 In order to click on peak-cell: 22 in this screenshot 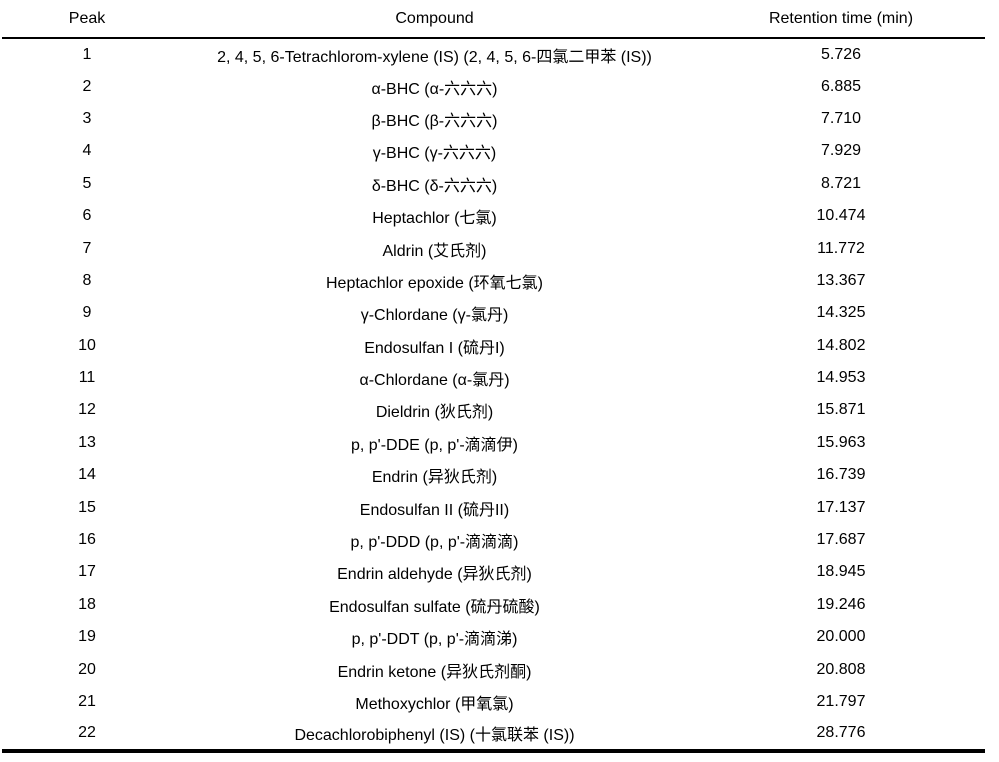, I will do `click(87, 733)`.